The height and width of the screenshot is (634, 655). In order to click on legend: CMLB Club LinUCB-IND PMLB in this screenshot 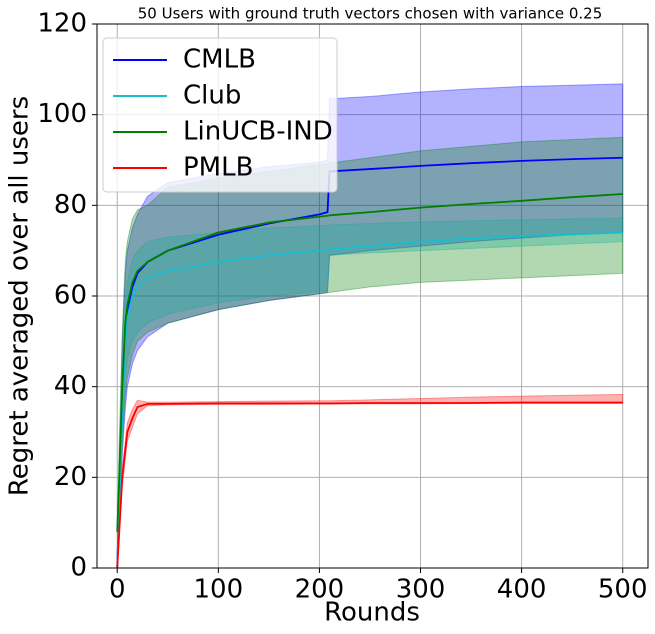, I will do `click(220, 115)`.